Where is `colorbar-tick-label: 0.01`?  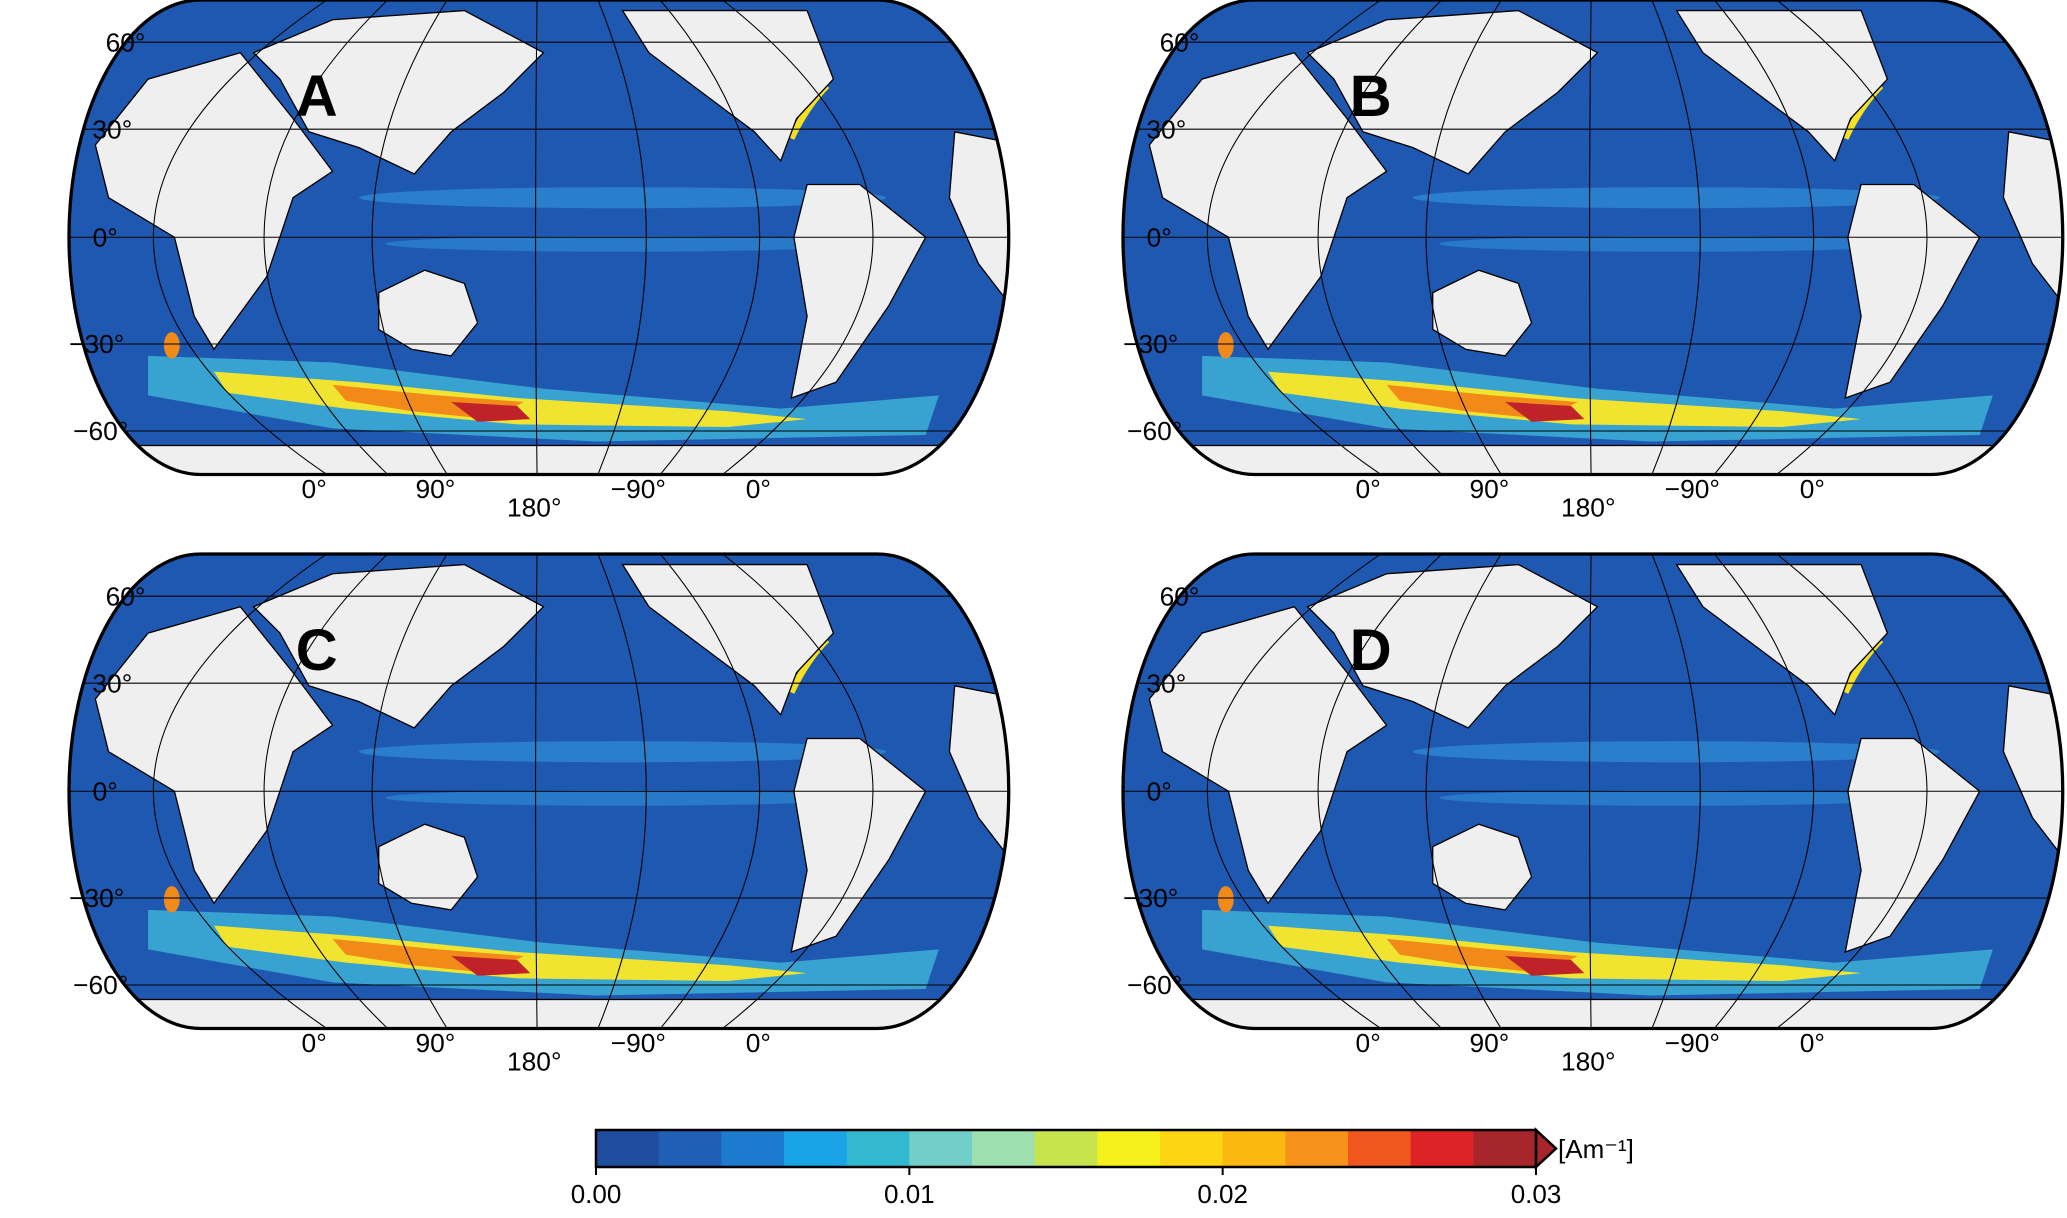
colorbar-tick-label: 0.01 is located at coordinates (909, 1194).